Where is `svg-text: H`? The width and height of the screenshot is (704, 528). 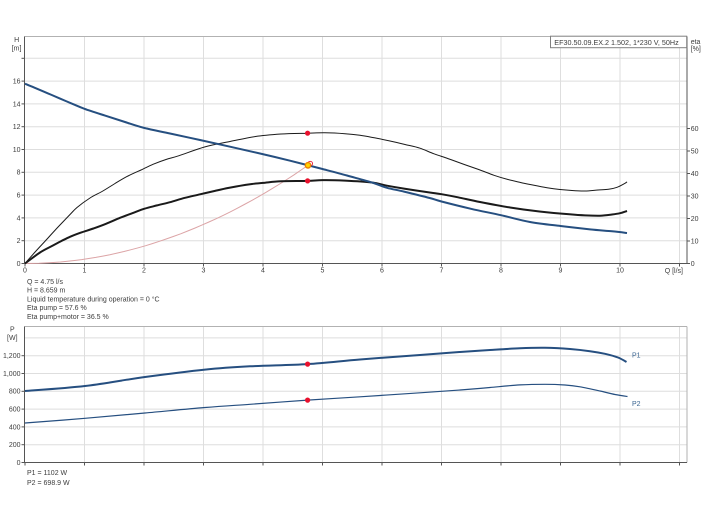 svg-text: H is located at coordinates (16, 40).